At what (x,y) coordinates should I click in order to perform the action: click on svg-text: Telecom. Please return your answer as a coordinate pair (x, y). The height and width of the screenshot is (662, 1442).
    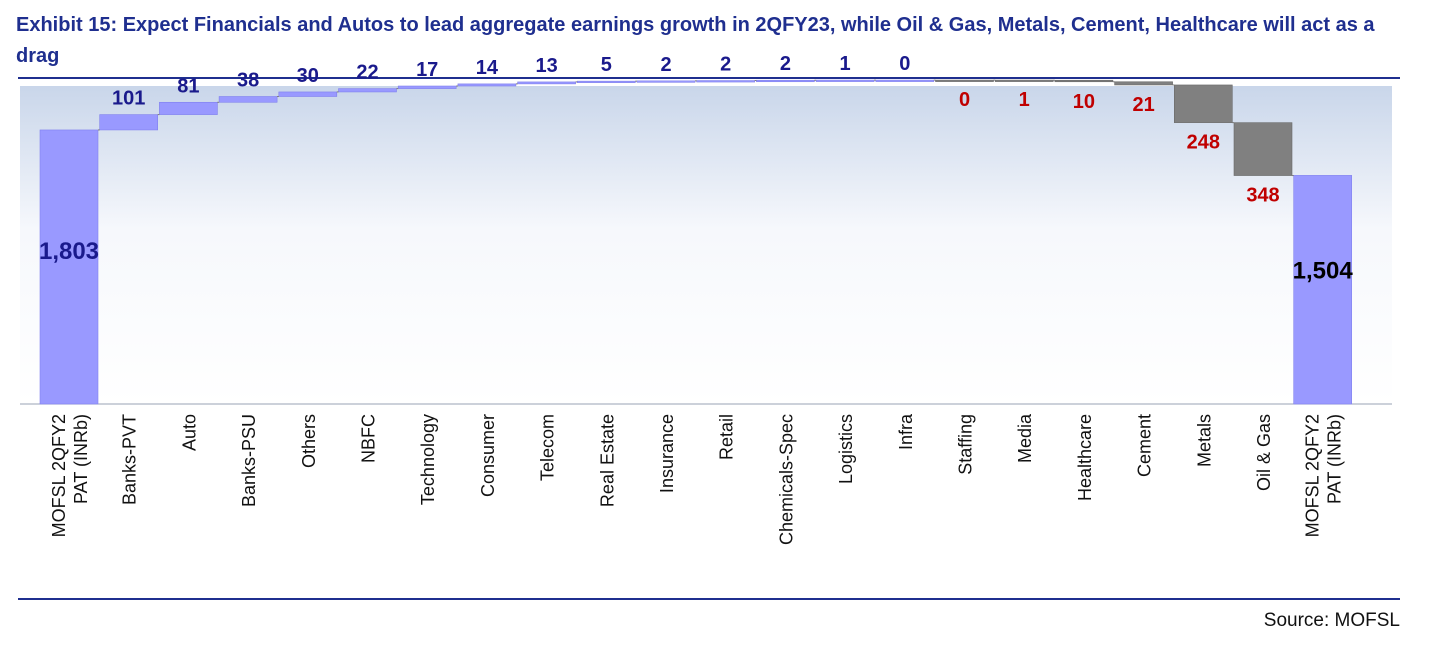
    Looking at the image, I should click on (548, 447).